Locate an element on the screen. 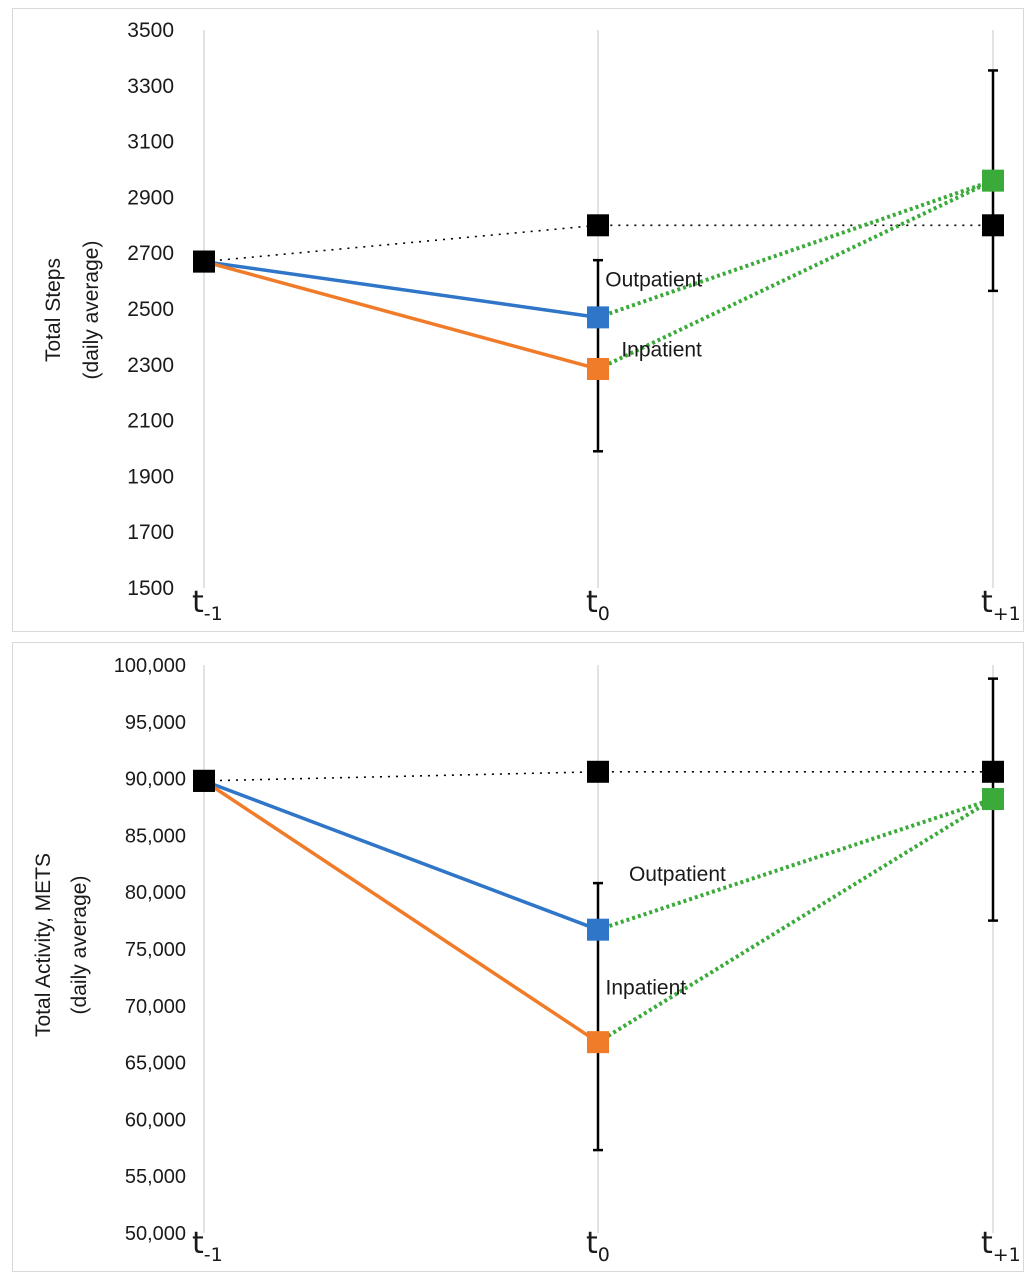  y-tick-label: 2700 is located at coordinates (150, 253).